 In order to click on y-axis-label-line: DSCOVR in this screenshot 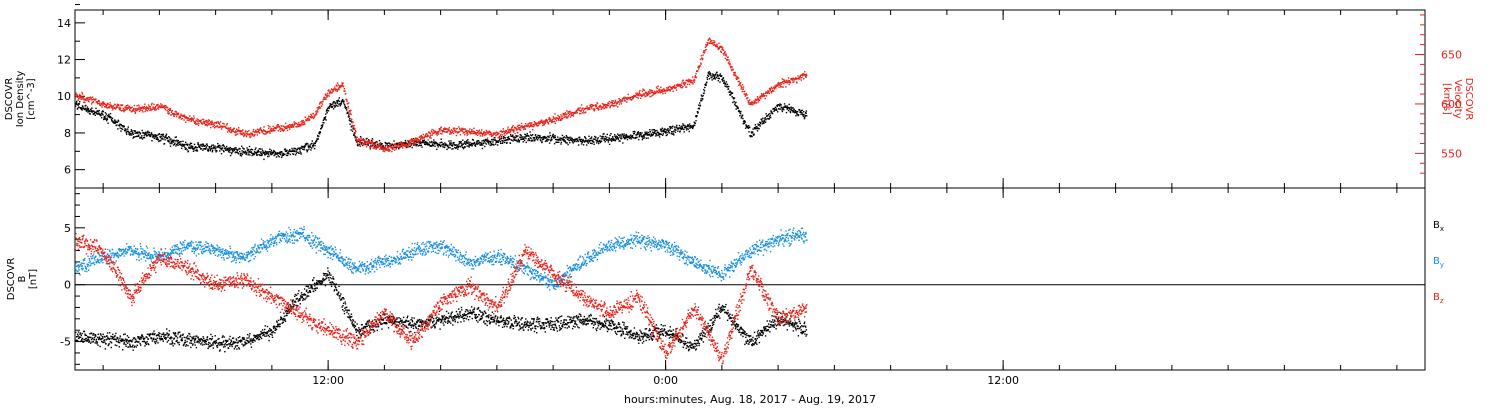, I will do `click(11, 279)`.